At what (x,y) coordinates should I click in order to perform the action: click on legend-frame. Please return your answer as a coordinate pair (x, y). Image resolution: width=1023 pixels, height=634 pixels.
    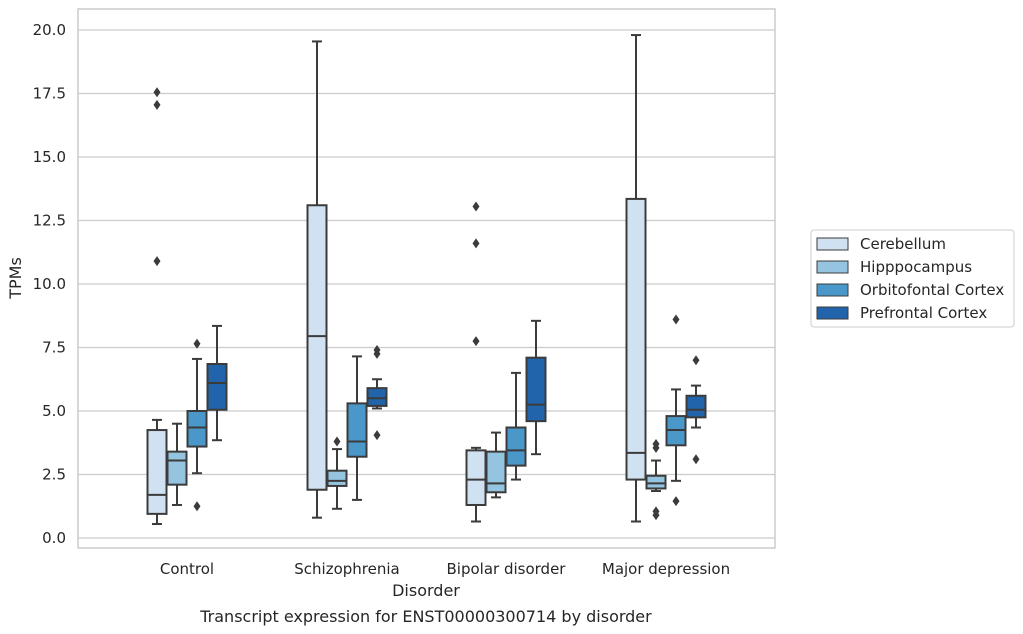
    Looking at the image, I should click on (912, 278).